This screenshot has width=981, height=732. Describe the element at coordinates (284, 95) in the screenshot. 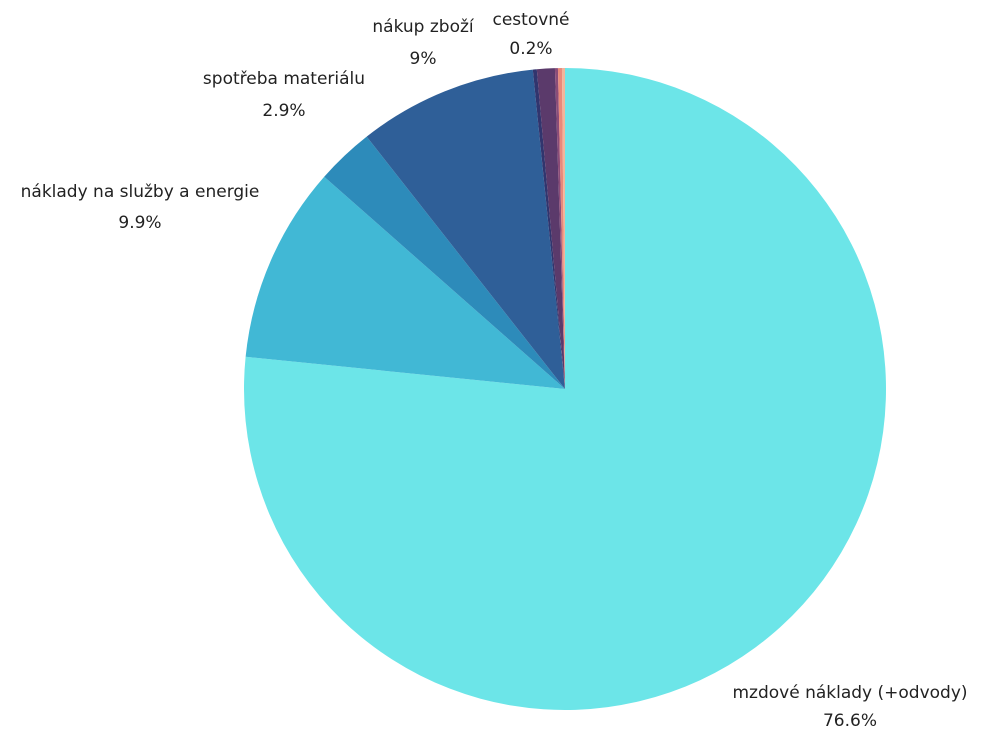

I see `label-spotreba-materialu: spotřeba materiálu 2.9%` at that location.